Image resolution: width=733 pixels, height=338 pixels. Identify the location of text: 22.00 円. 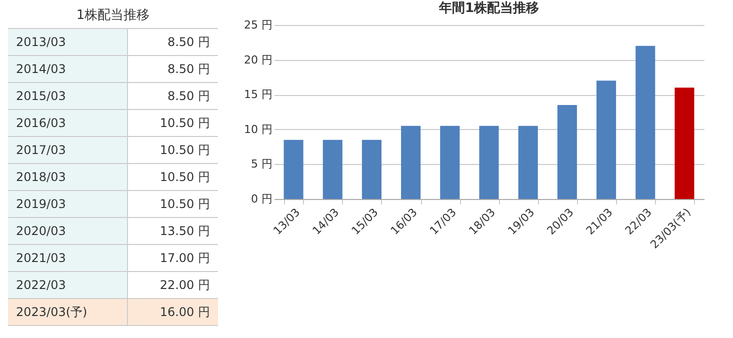
(185, 285).